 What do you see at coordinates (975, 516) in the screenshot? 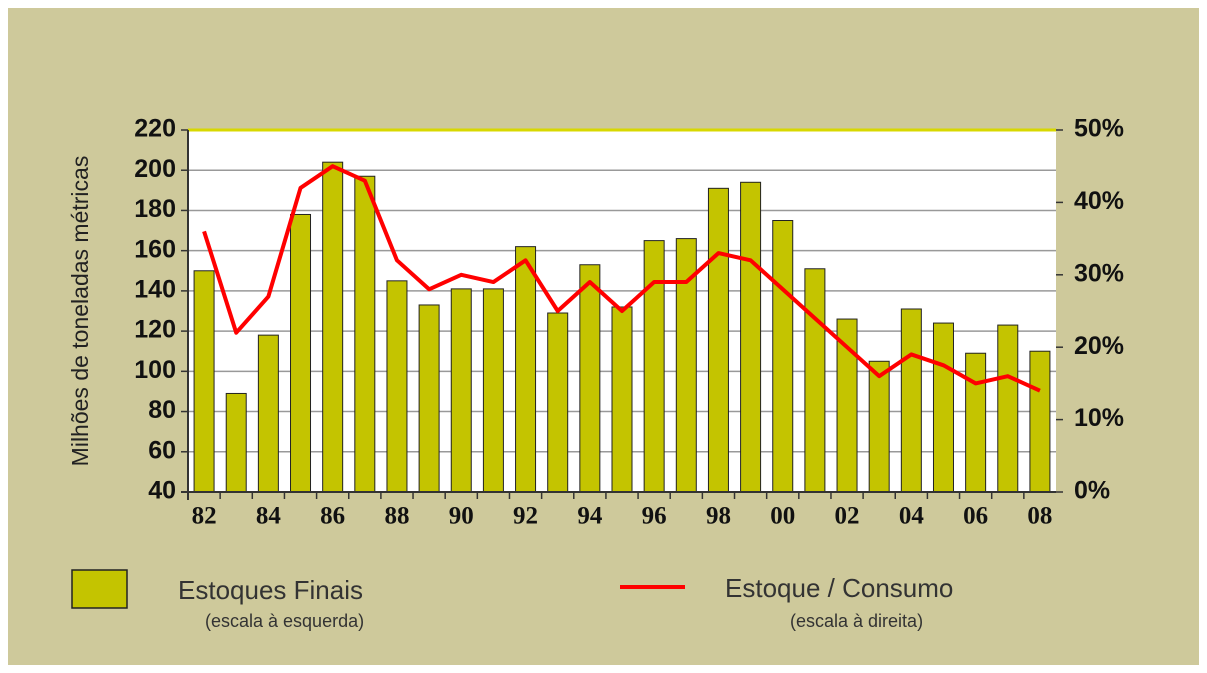
I see `x-tick-label: 06` at bounding box center [975, 516].